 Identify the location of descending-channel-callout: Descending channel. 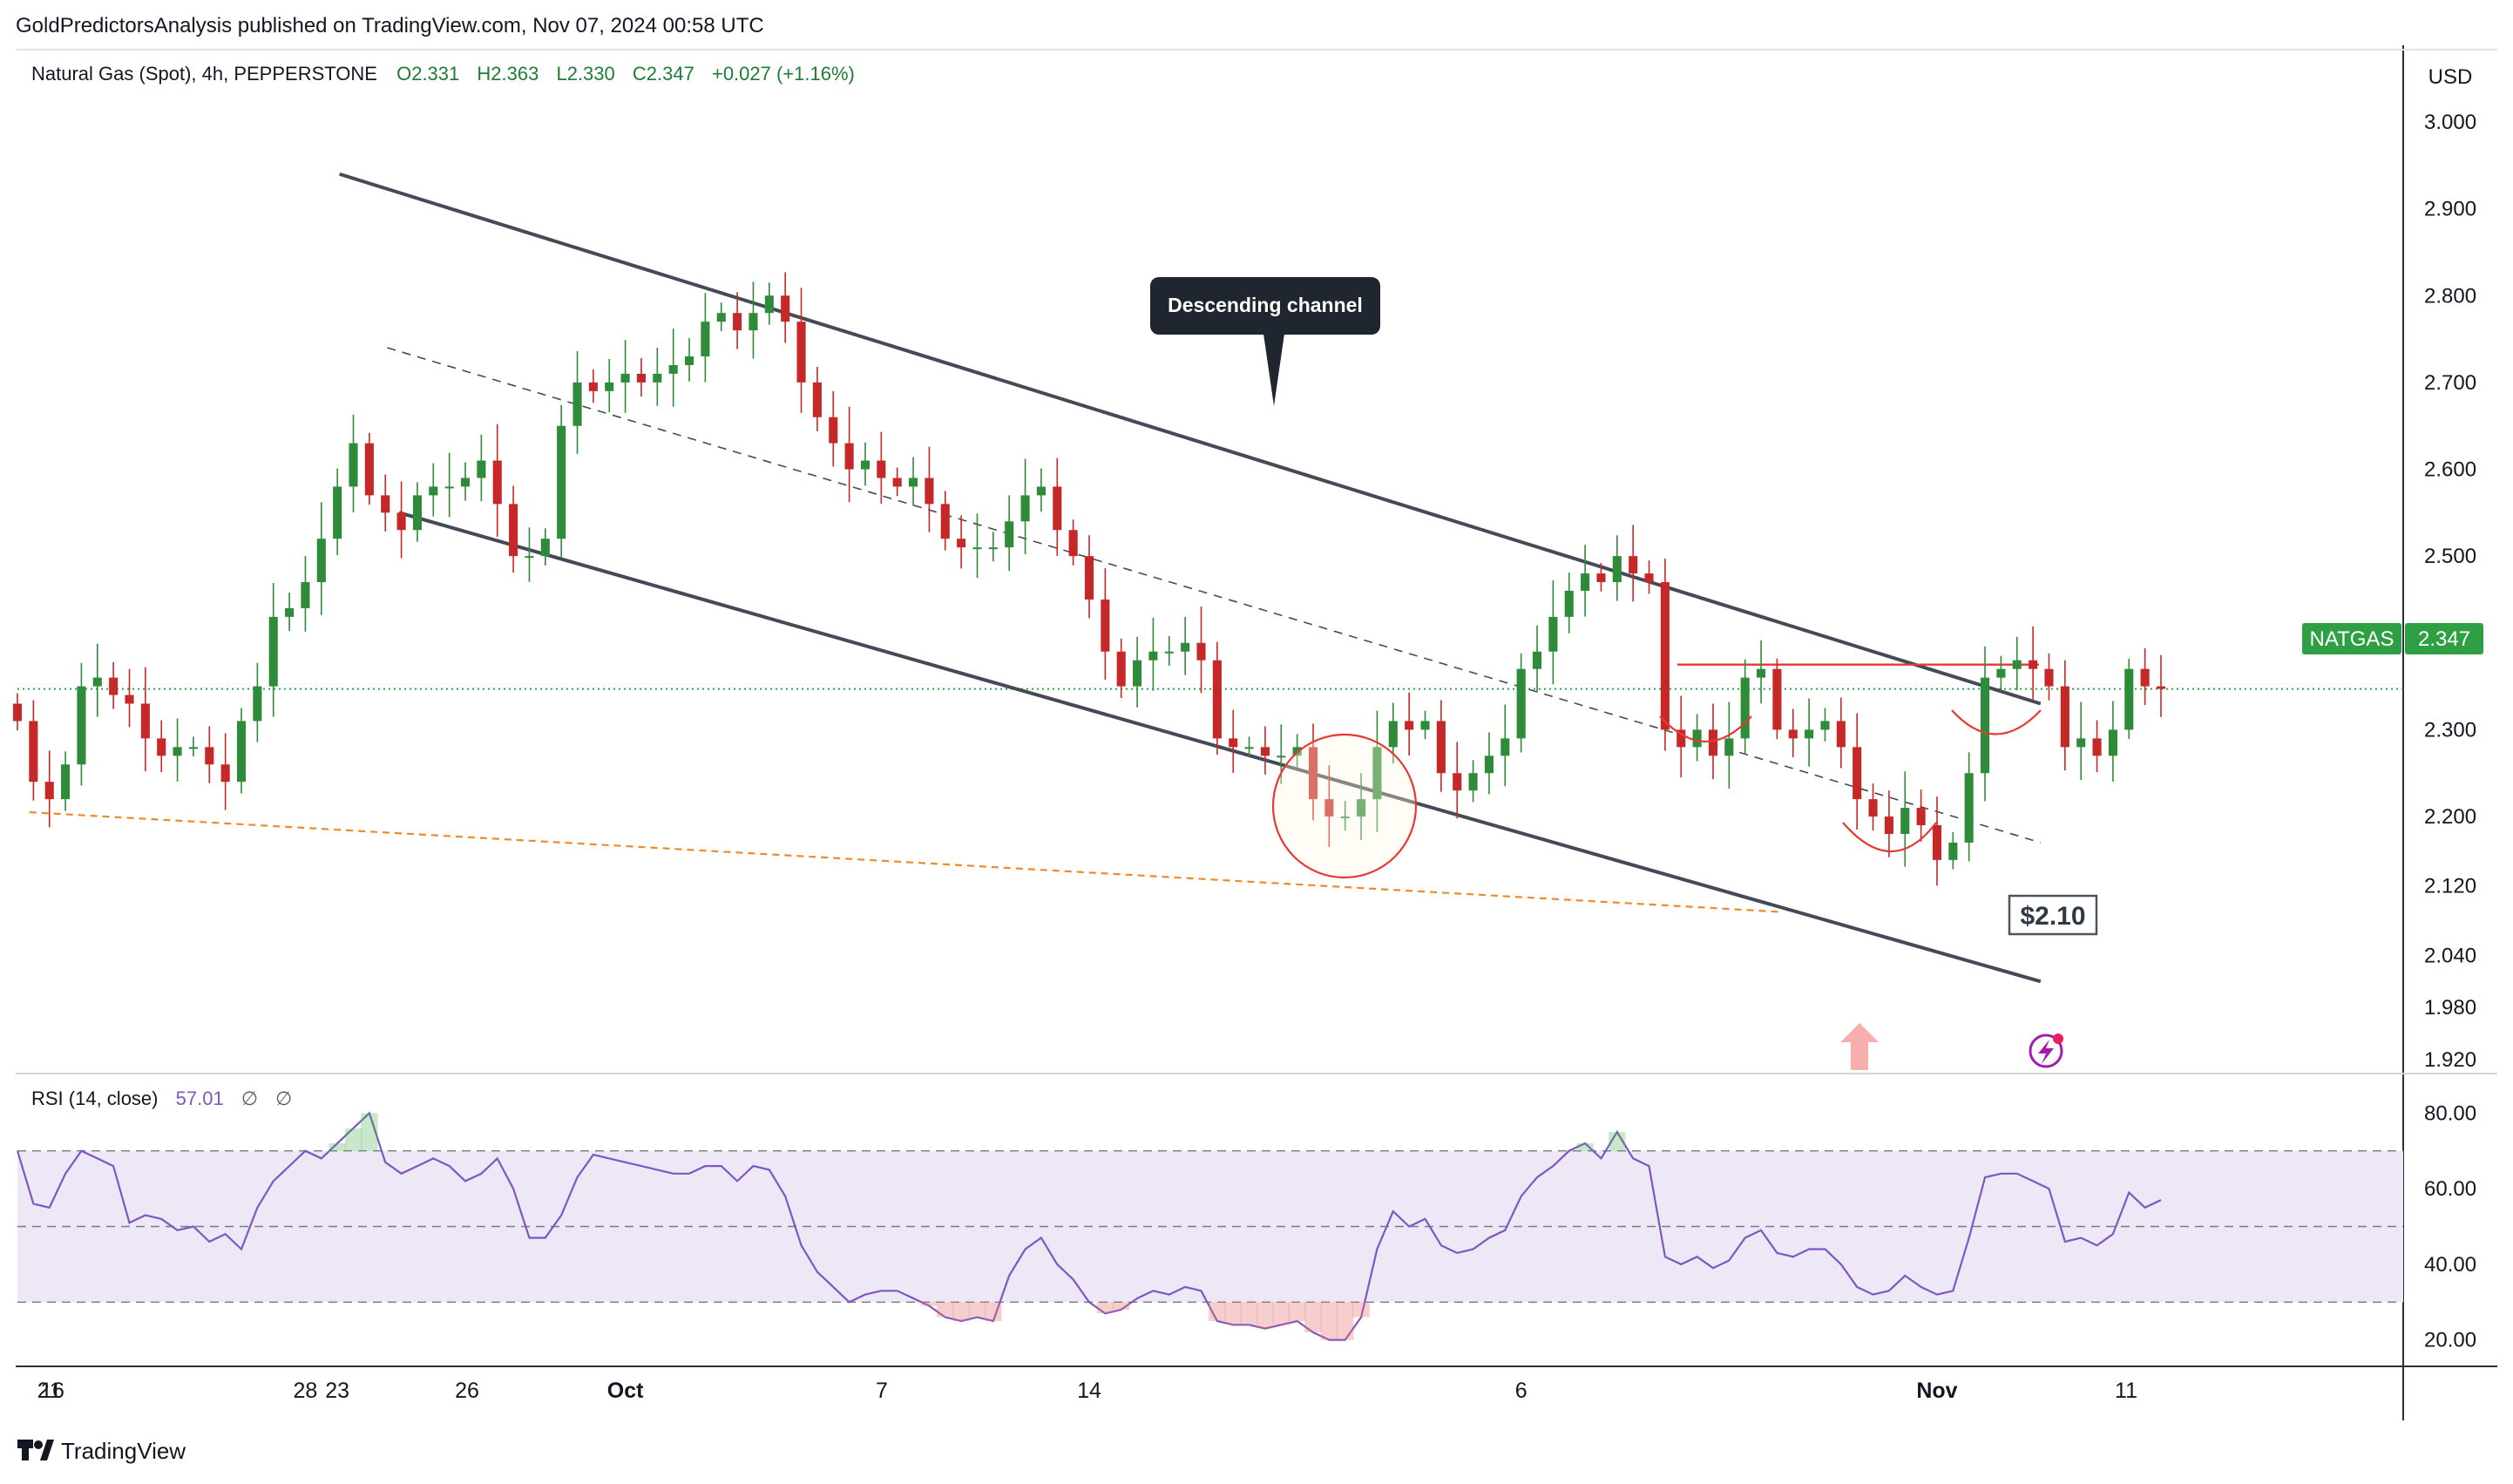
(1265, 341).